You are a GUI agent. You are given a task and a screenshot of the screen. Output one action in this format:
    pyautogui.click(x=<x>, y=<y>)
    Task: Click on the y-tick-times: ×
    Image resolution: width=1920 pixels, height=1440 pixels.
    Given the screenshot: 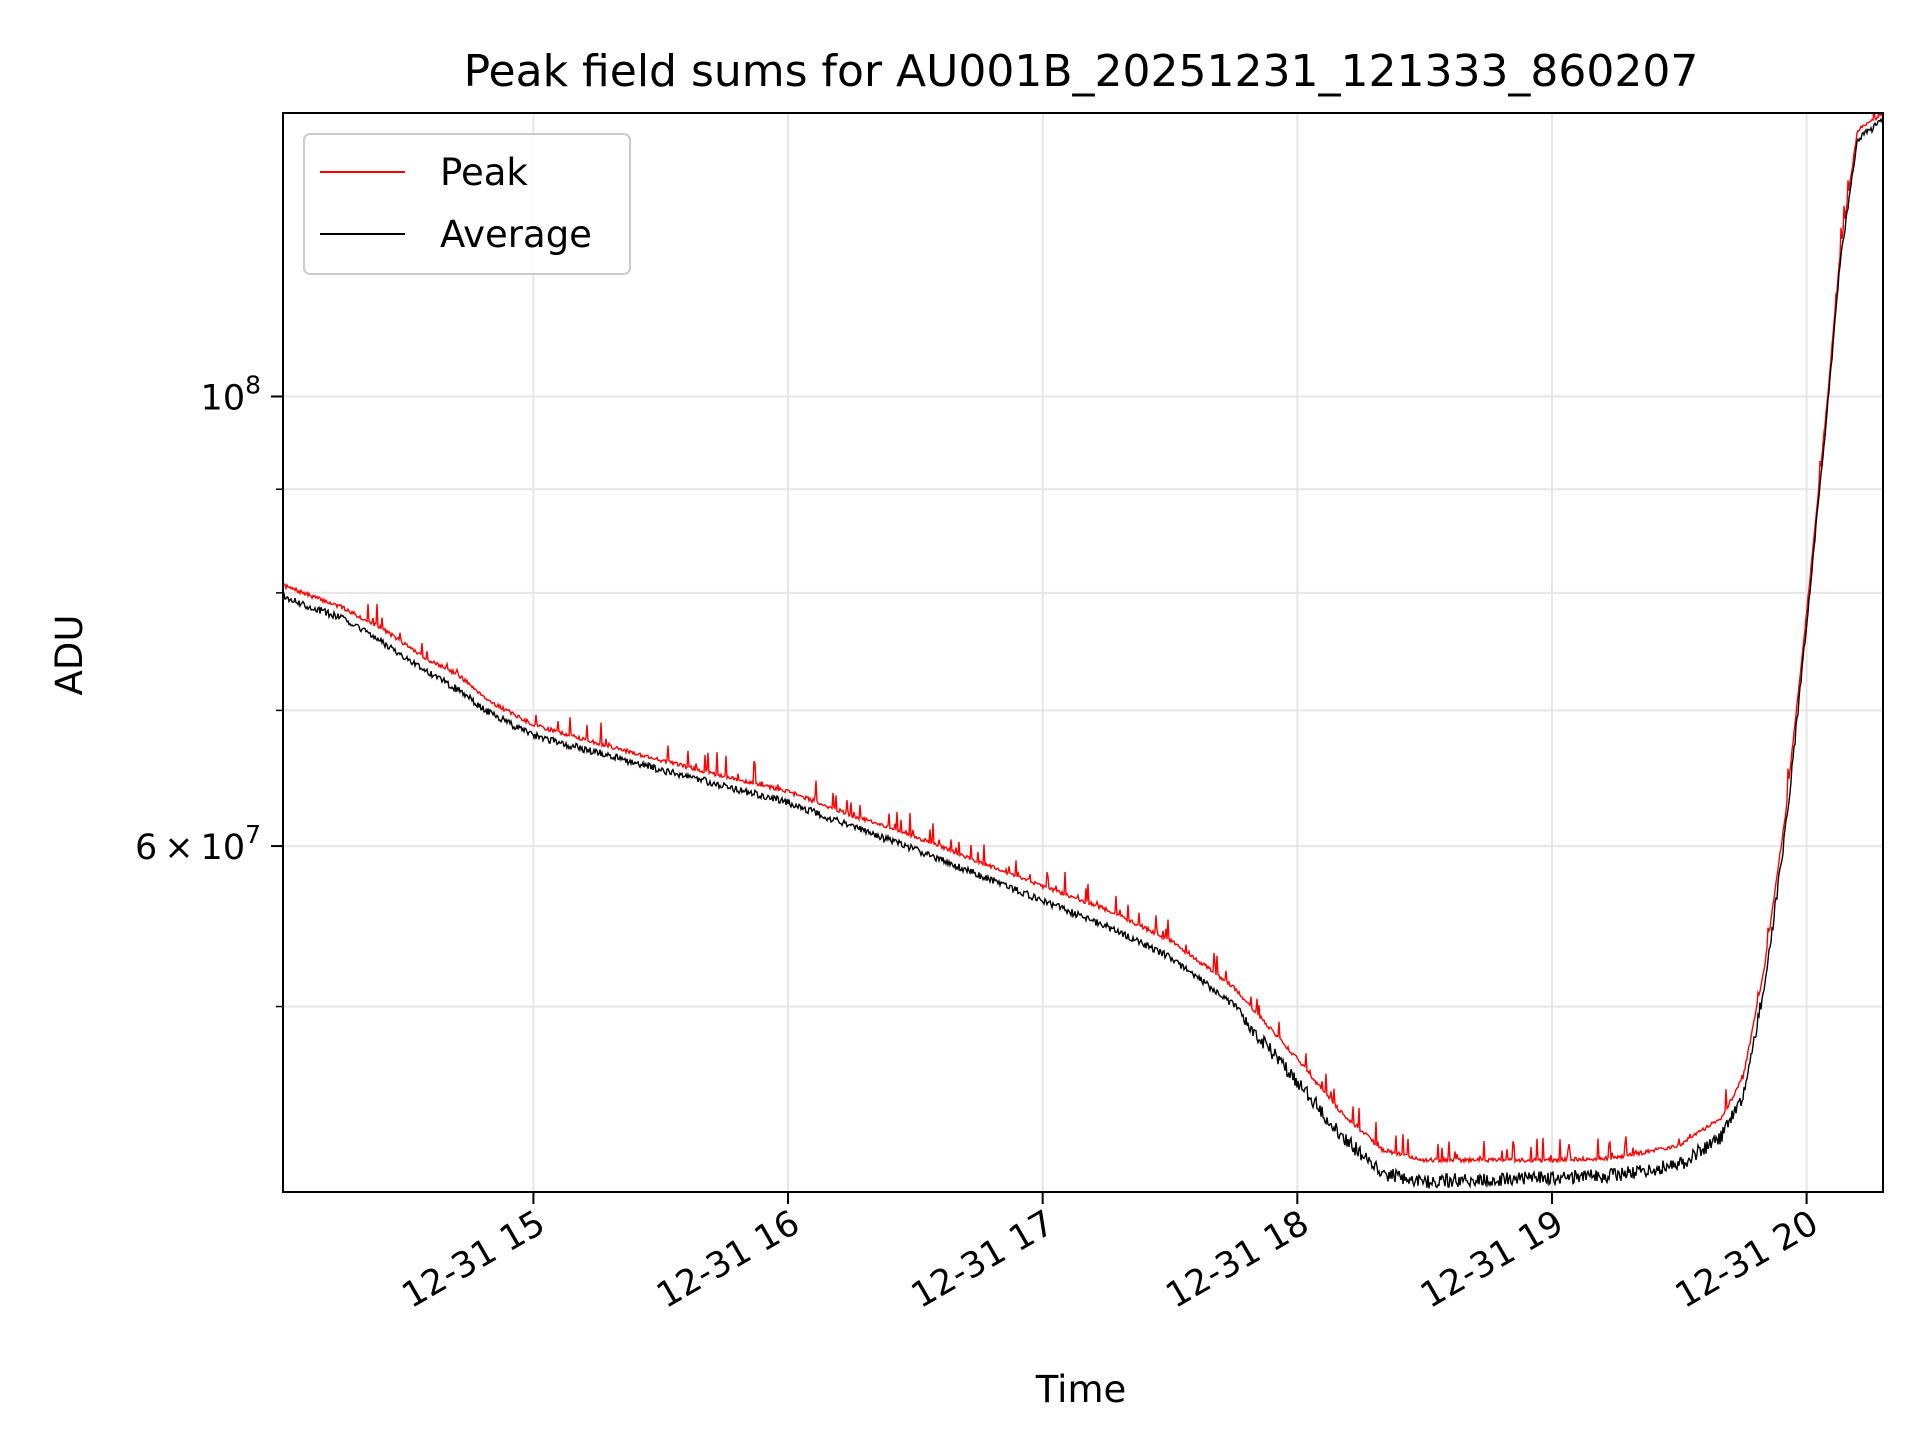 What is the action you would take?
    pyautogui.click(x=182, y=848)
    